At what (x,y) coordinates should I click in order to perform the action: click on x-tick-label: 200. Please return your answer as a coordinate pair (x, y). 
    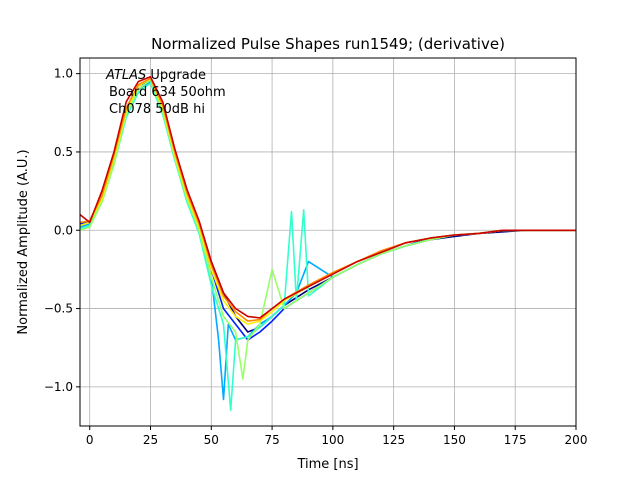
    Looking at the image, I should click on (576, 440).